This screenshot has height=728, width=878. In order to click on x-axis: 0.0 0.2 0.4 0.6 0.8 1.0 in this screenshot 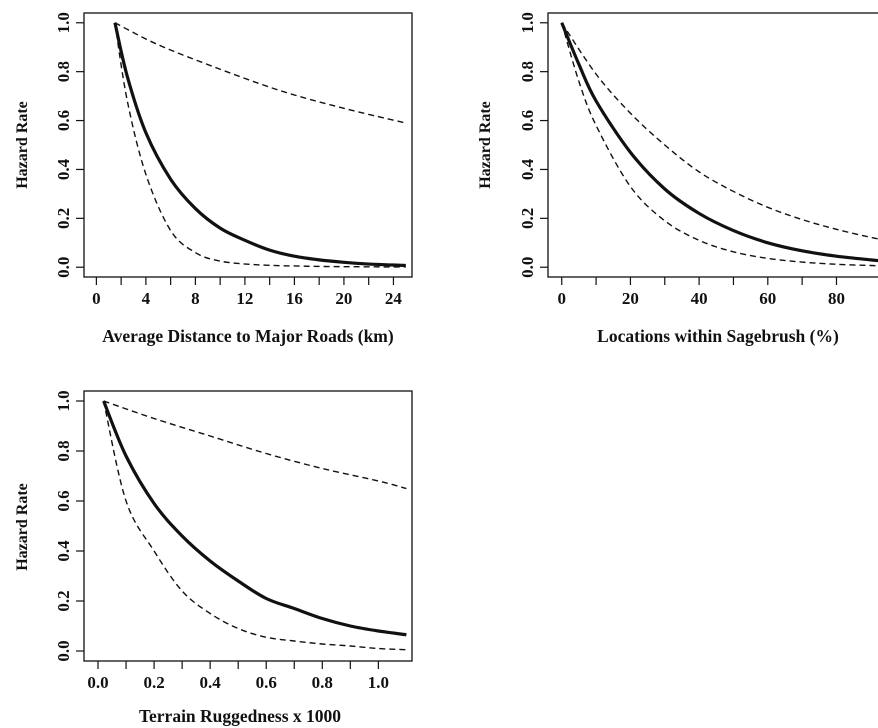, I will do `click(238, 676)`.